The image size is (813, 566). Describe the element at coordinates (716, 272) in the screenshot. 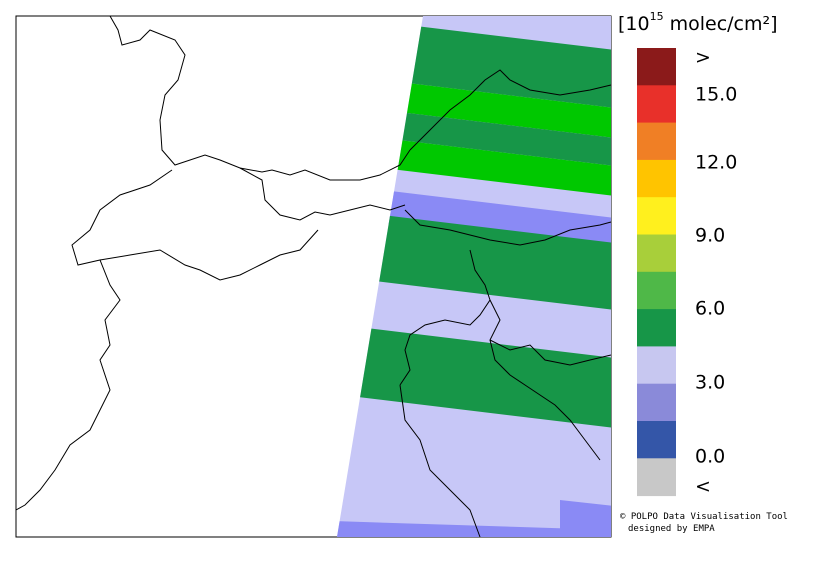

I see `legend-labels: >15.0 12.0 9.0 6.0 3.0 0.0 <` at that location.